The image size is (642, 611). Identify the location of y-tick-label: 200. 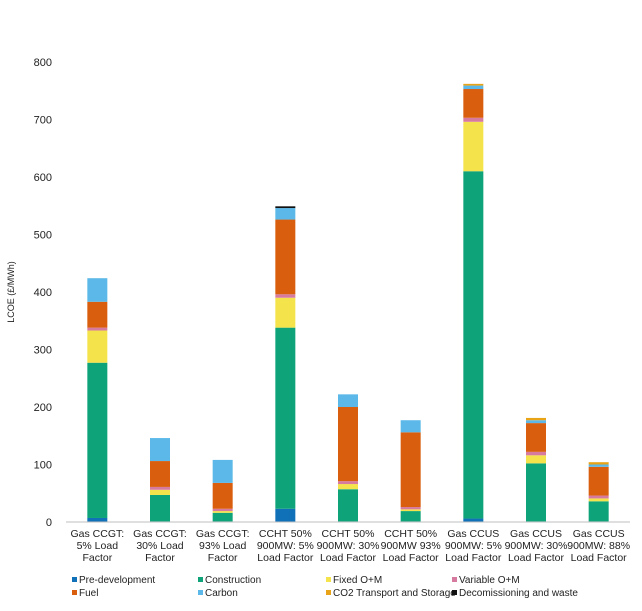
(43, 408).